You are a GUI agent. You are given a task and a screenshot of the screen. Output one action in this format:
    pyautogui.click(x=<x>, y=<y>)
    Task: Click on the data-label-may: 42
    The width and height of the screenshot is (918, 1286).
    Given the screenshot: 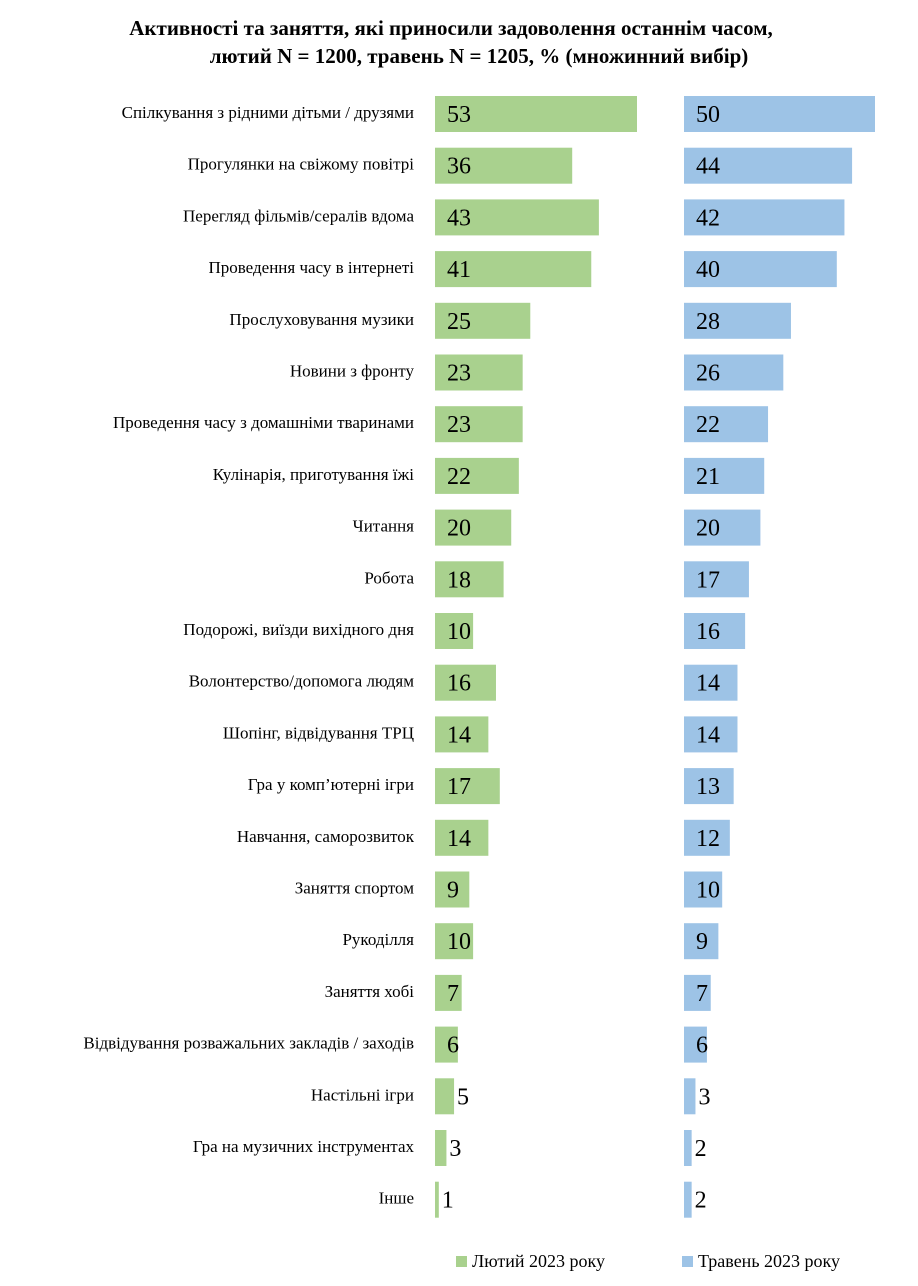 What is the action you would take?
    pyautogui.click(x=708, y=218)
    